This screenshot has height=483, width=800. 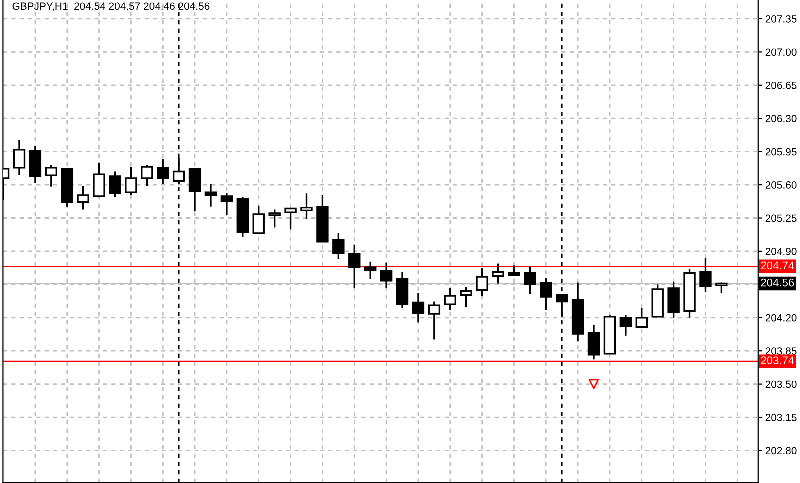 I want to click on y-tick-label: 205.25, so click(x=781, y=218).